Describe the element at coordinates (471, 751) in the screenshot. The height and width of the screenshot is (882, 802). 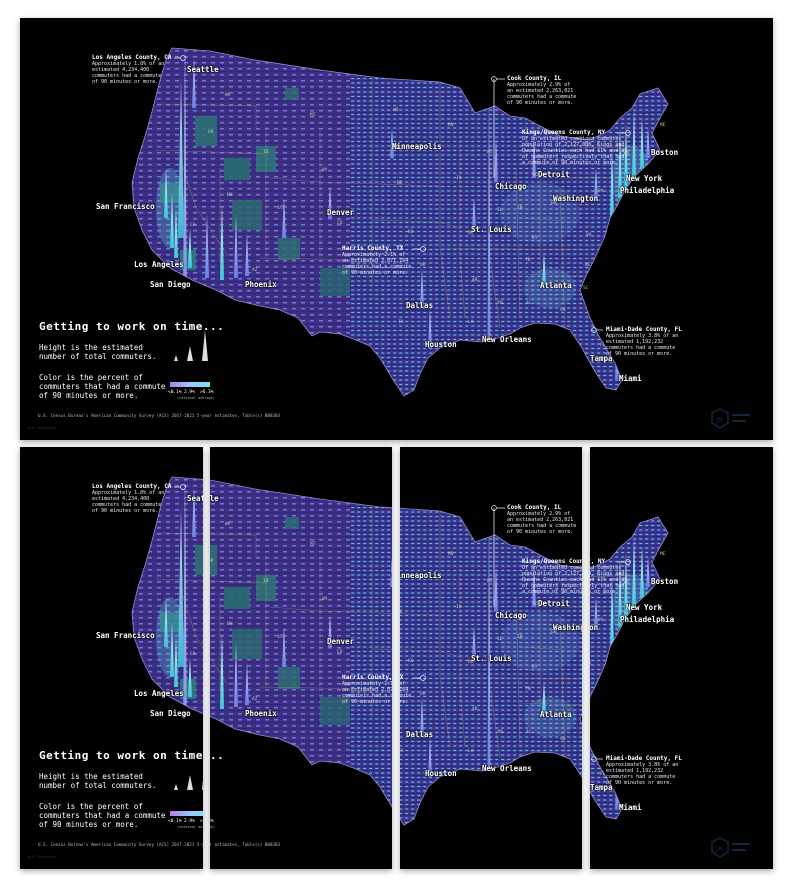
I see `state-abbrev: LA` at that location.